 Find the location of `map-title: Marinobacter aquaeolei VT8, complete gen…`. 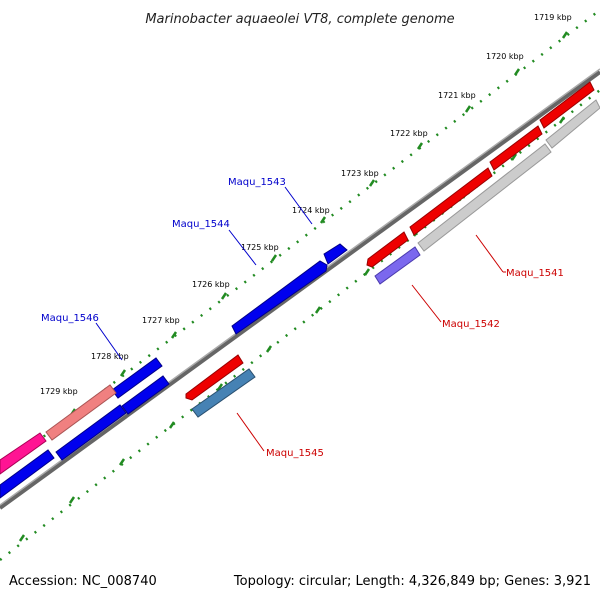

map-title: Marinobacter aquaeolei VT8, complete gen… is located at coordinates (299, 19).